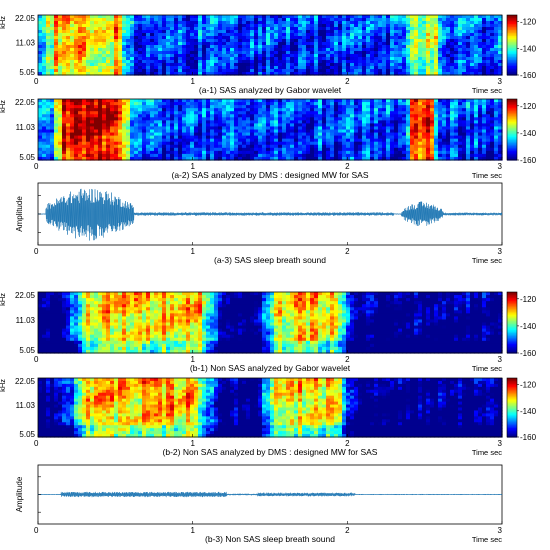  What do you see at coordinates (521, 131) in the screenshot?
I see `colorbar-a2: -120-140-160` at bounding box center [521, 131].